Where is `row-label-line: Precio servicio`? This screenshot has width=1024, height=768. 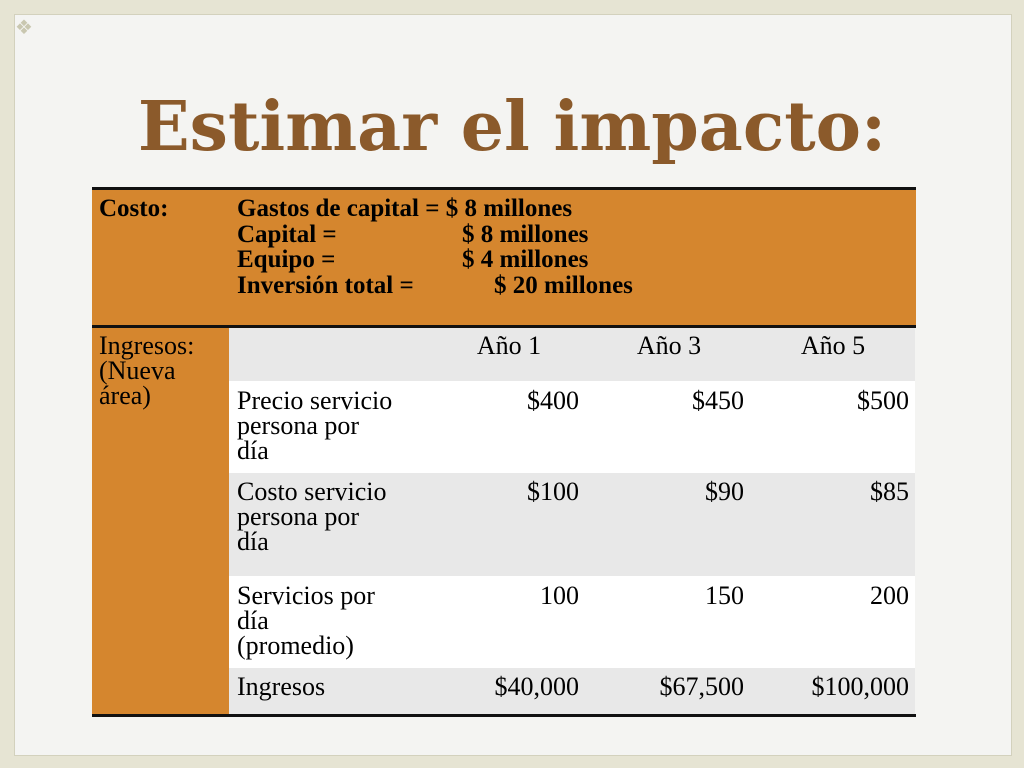 row-label-line: Precio servicio is located at coordinates (315, 400).